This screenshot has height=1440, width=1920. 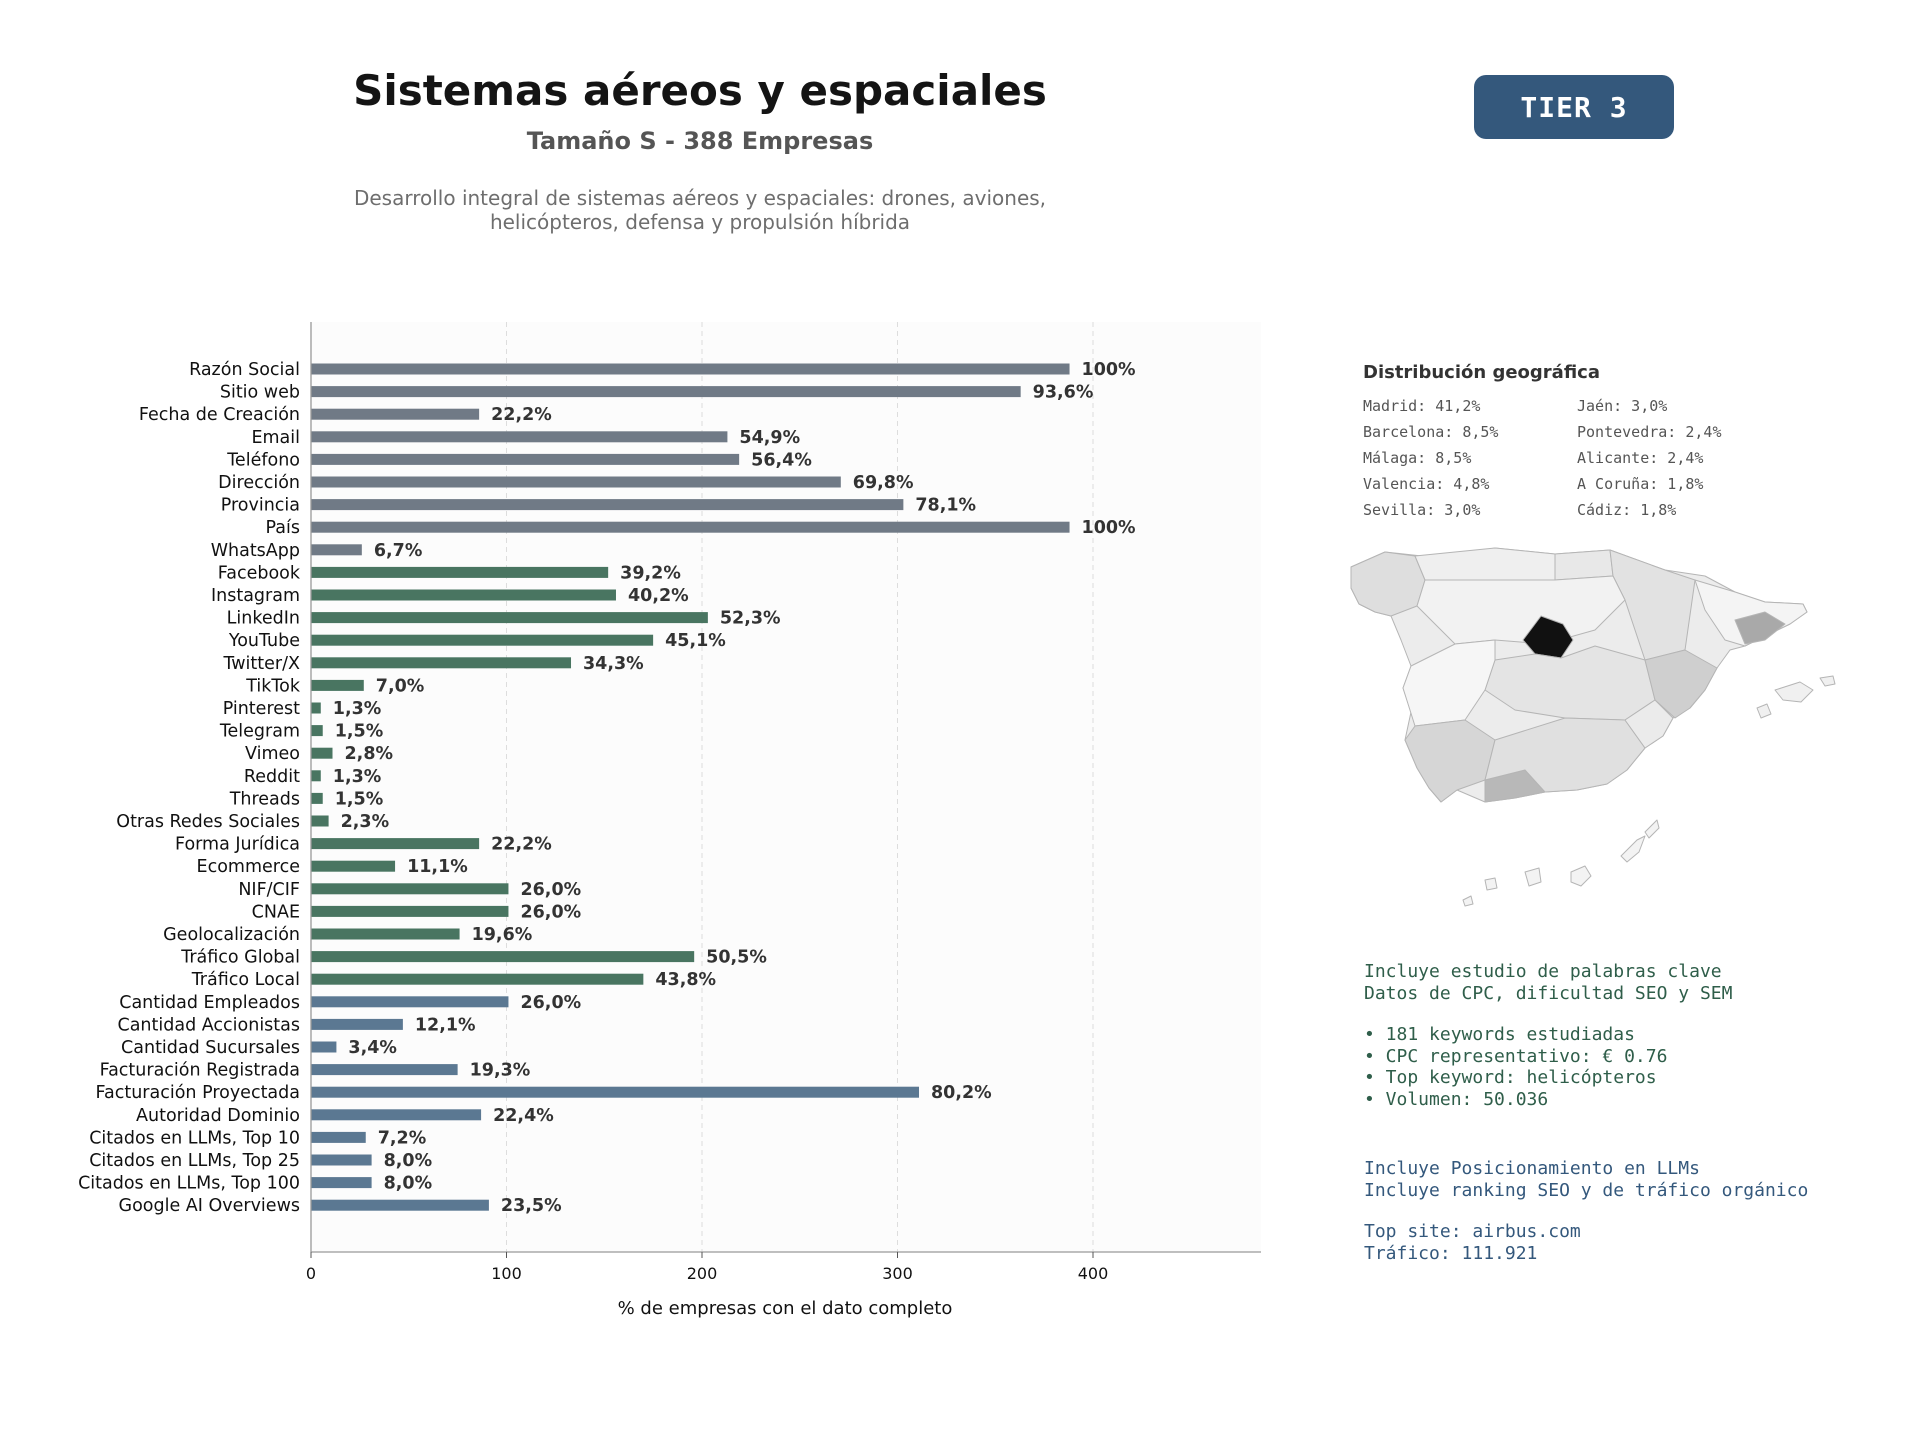 I want to click on value-label: 1,5%, so click(x=359, y=732).